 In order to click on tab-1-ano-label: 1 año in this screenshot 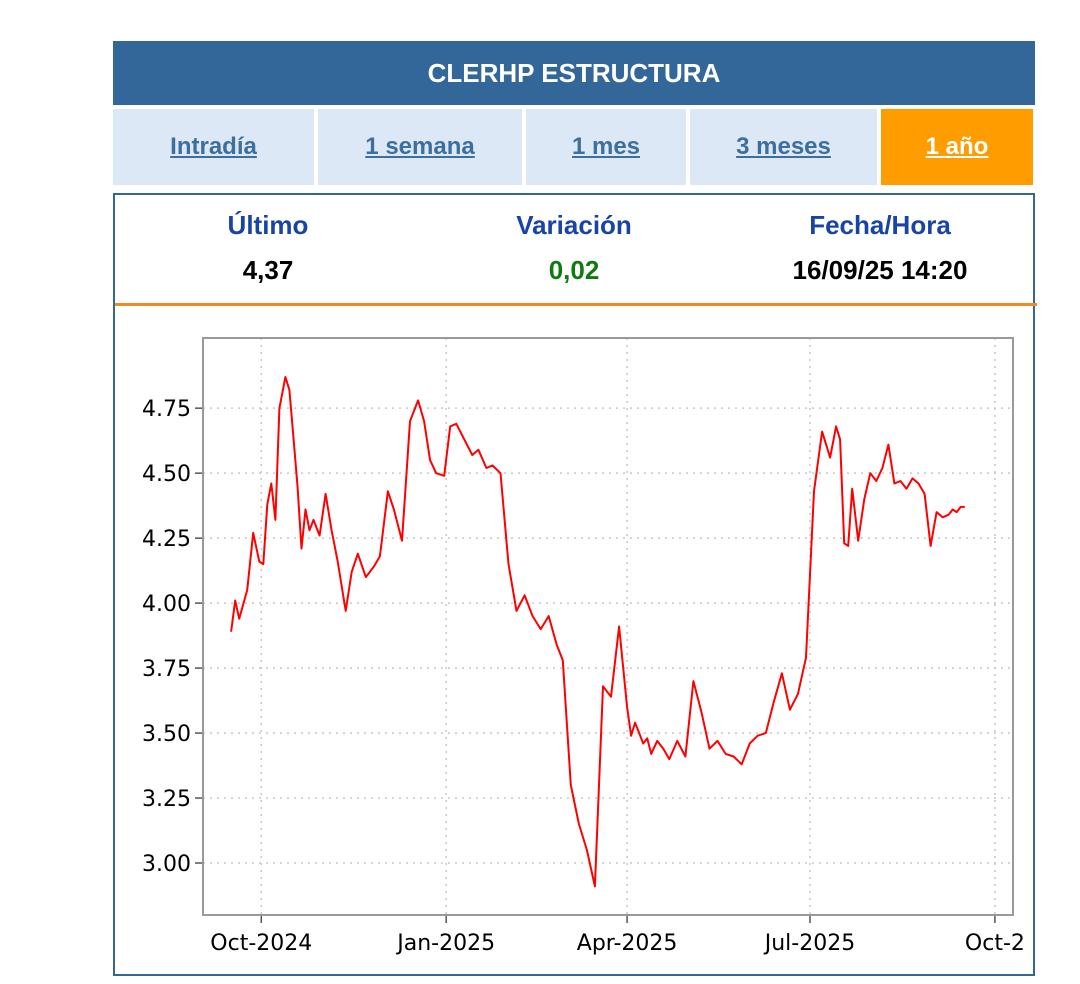, I will do `click(957, 146)`.